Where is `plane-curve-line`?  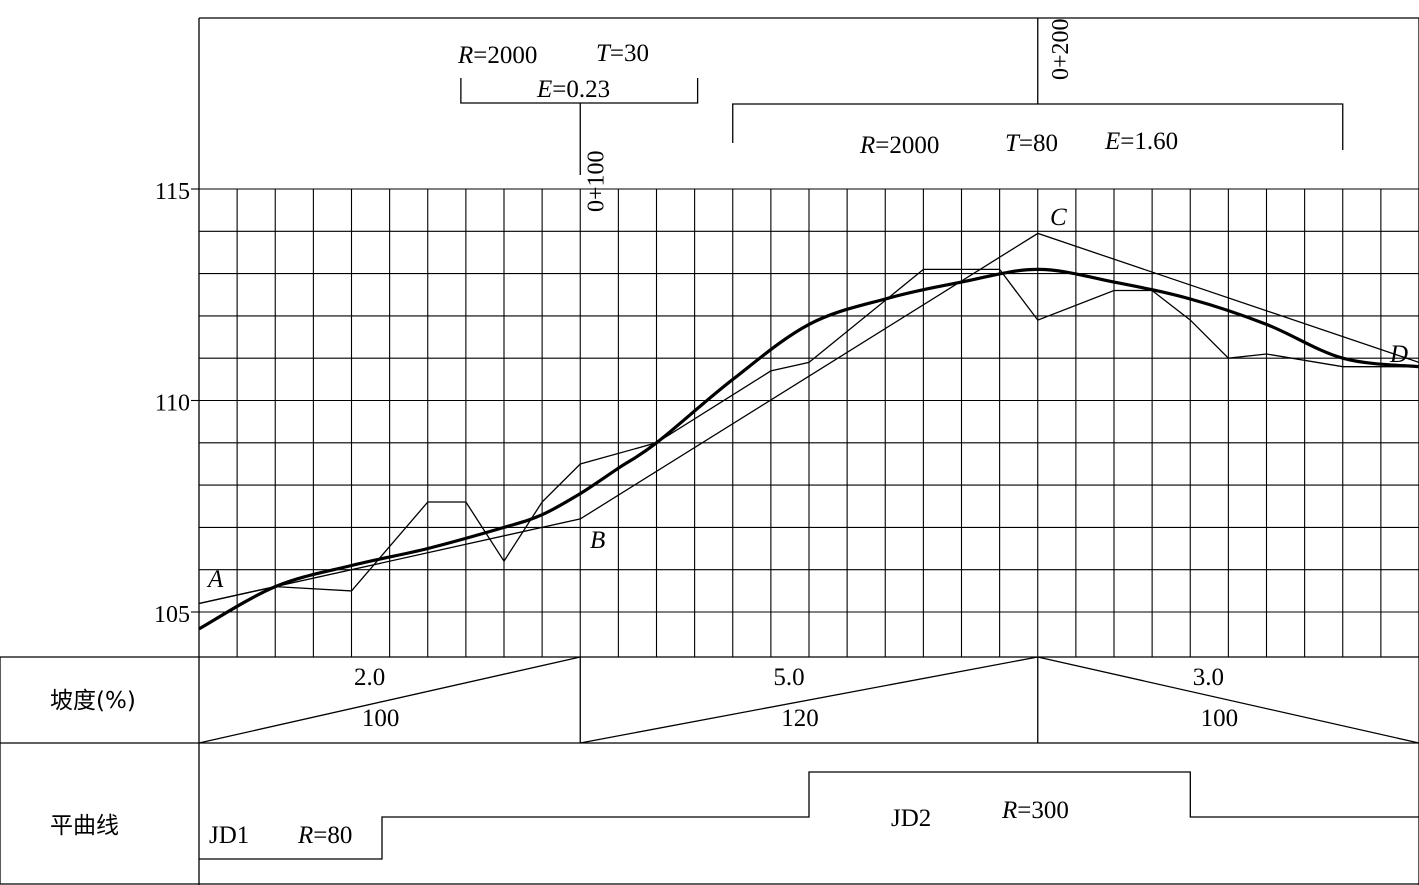
plane-curve-line is located at coordinates (809, 815).